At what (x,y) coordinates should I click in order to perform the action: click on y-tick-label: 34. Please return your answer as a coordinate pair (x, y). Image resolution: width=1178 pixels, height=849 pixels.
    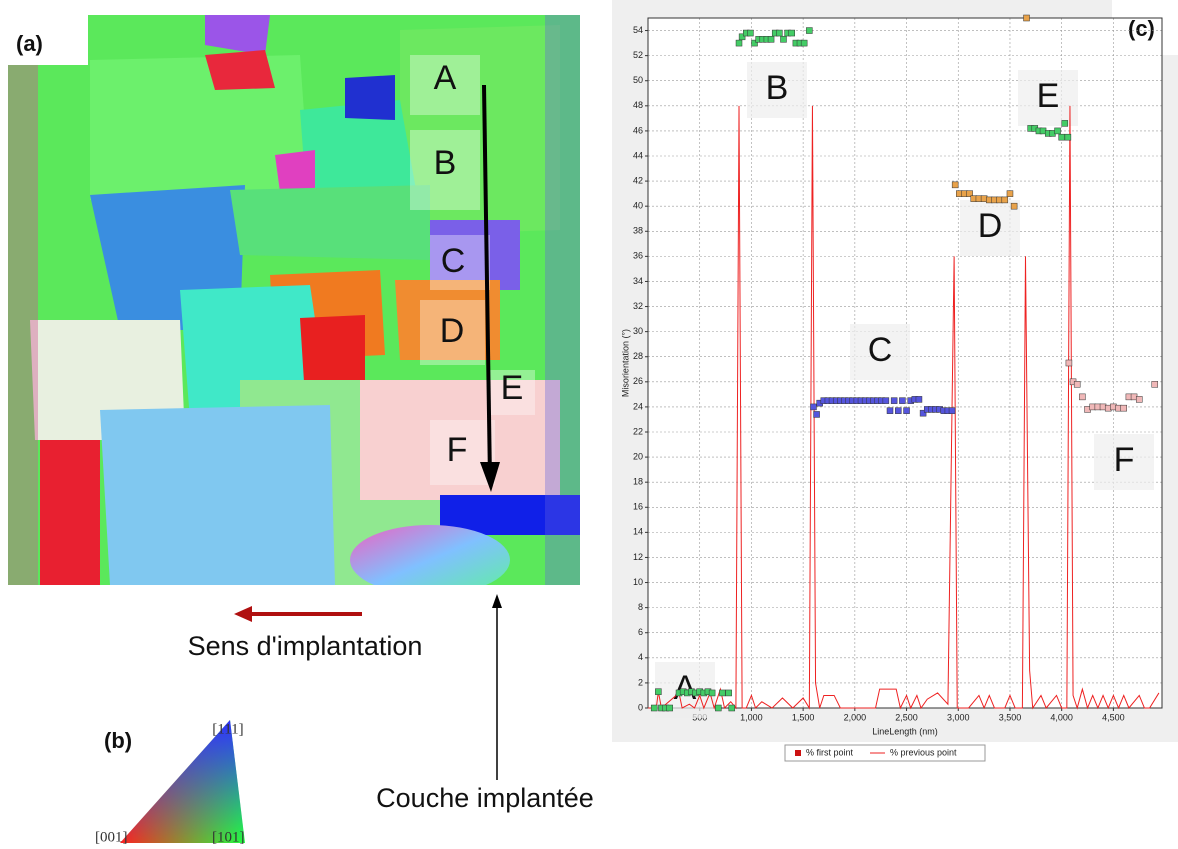
    Looking at the image, I should click on (638, 281).